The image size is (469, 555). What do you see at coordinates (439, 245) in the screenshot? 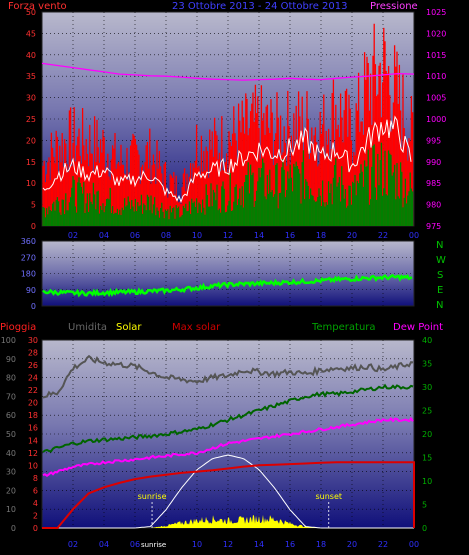
I see `compass-label-n1: N` at bounding box center [439, 245].